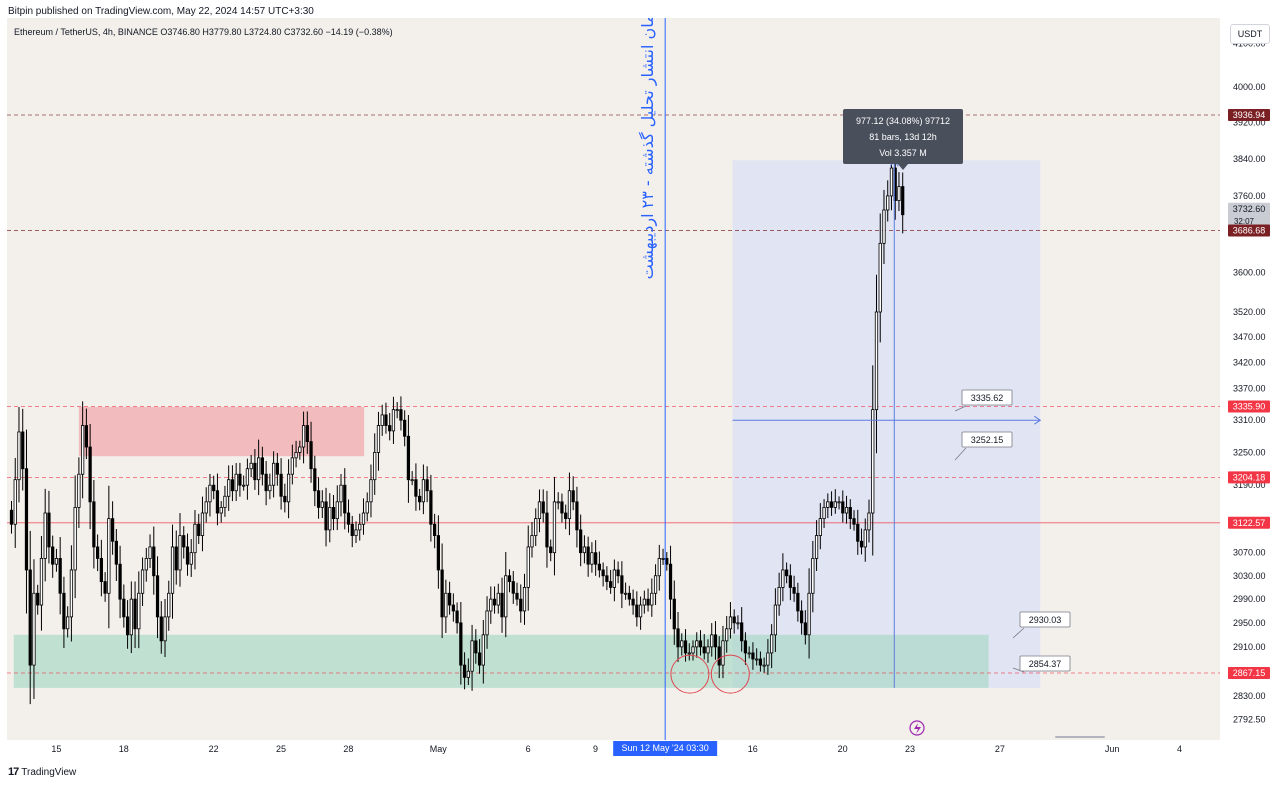 This screenshot has width=1280, height=785. I want to click on price-axis-tick: 2830.00, so click(1249, 696).